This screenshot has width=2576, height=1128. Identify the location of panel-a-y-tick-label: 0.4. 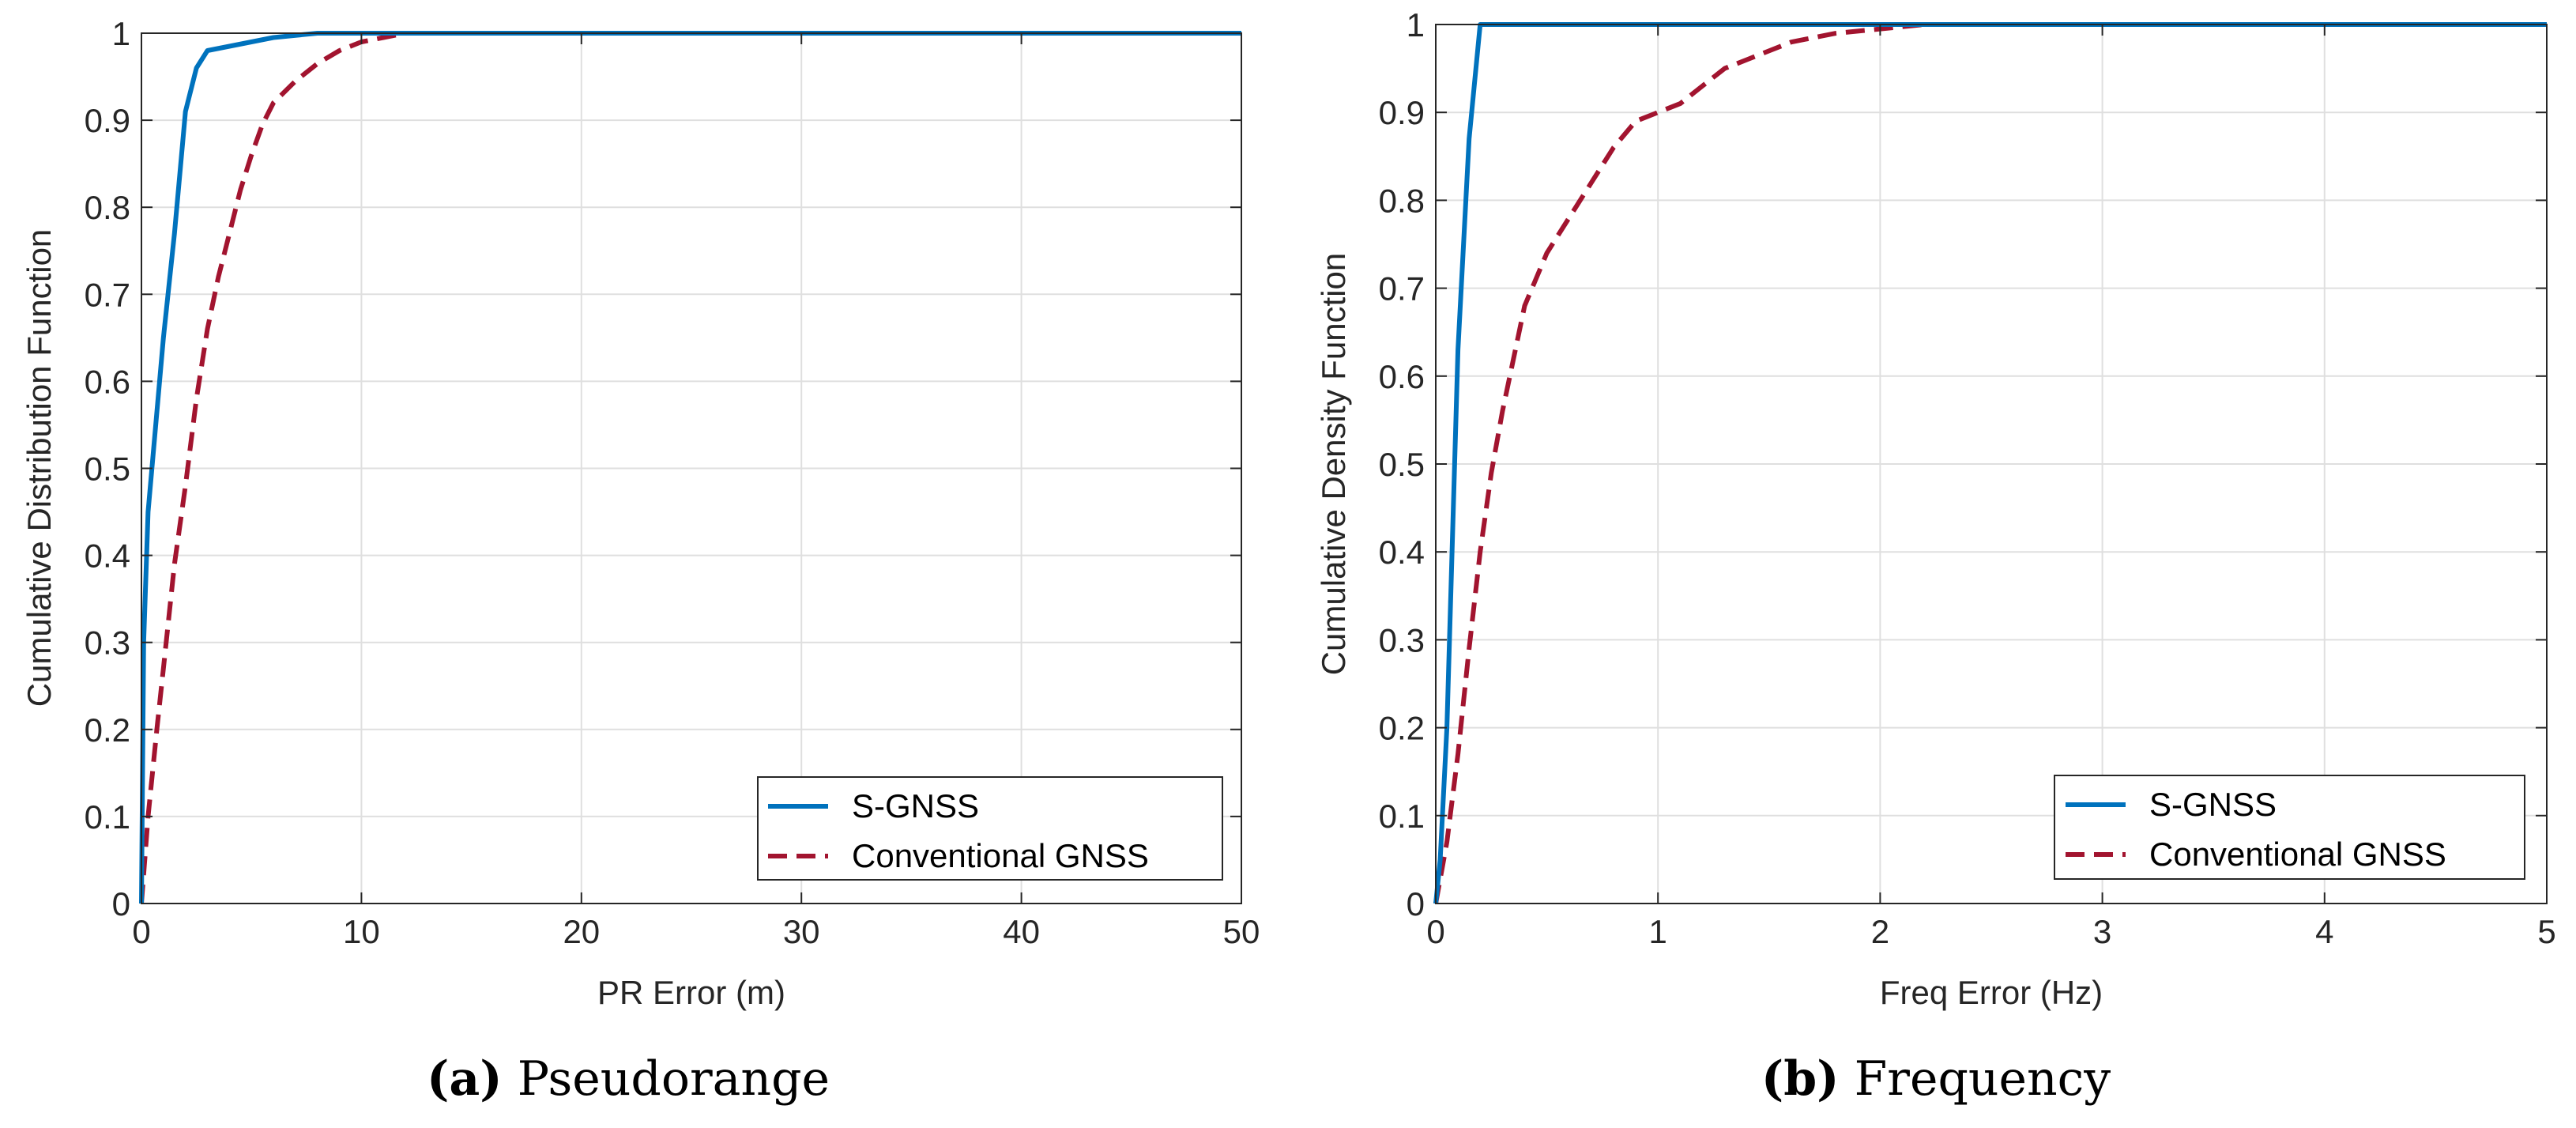
(107, 556).